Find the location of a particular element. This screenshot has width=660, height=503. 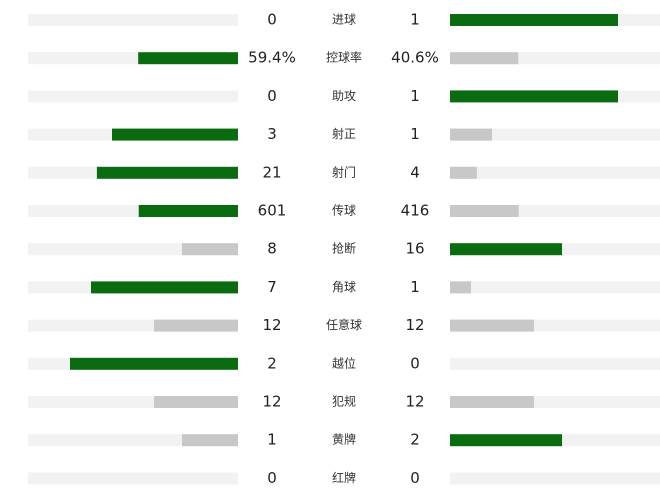

stat-label: 助攻 is located at coordinates (344, 96).